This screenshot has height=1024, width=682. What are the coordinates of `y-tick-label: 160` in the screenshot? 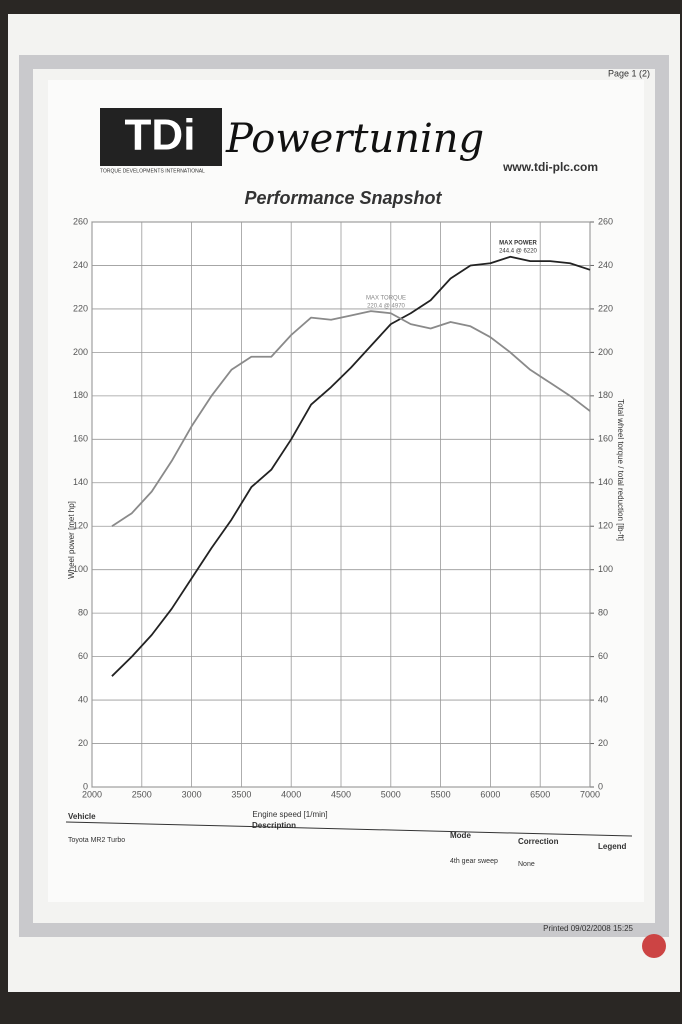 It's located at (80, 439).